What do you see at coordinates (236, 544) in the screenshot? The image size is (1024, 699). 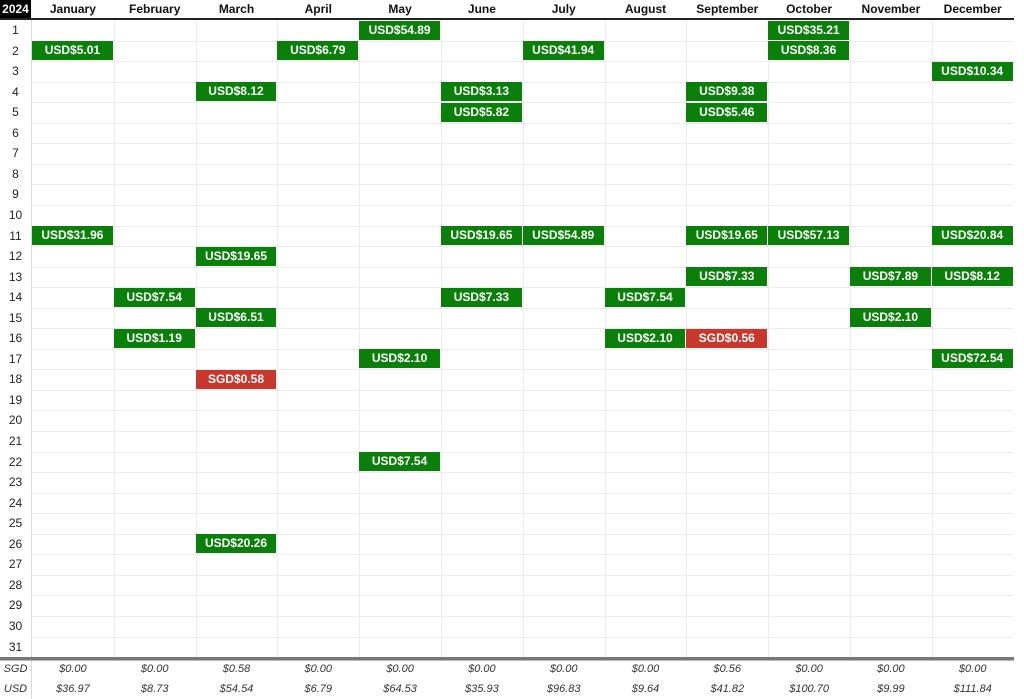 I see `usd-expense-cell: USD$20.26` at bounding box center [236, 544].